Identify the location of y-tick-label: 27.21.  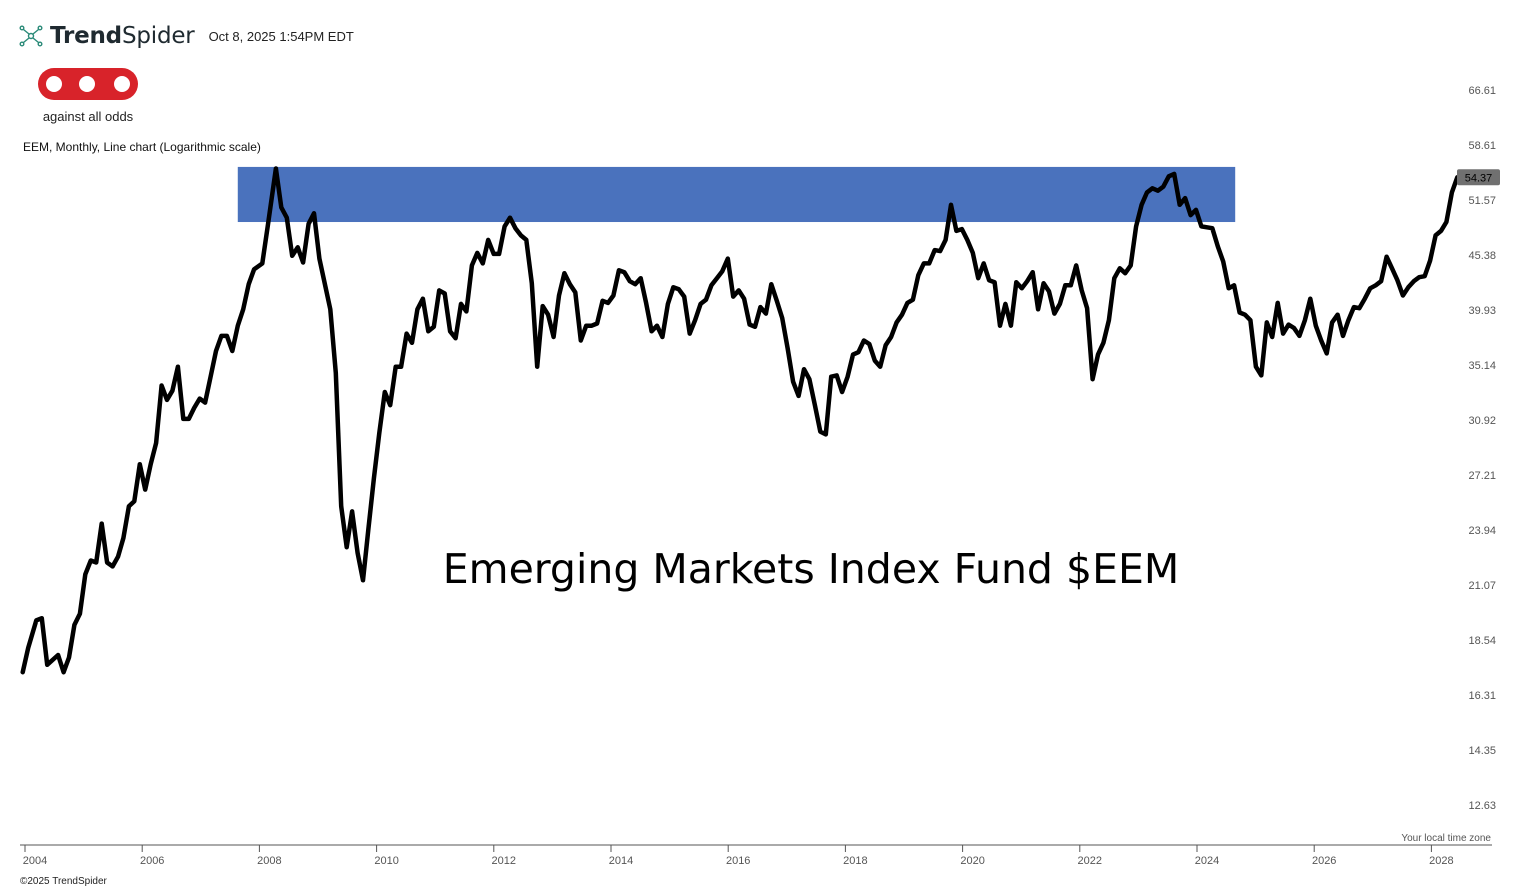
(1482, 476).